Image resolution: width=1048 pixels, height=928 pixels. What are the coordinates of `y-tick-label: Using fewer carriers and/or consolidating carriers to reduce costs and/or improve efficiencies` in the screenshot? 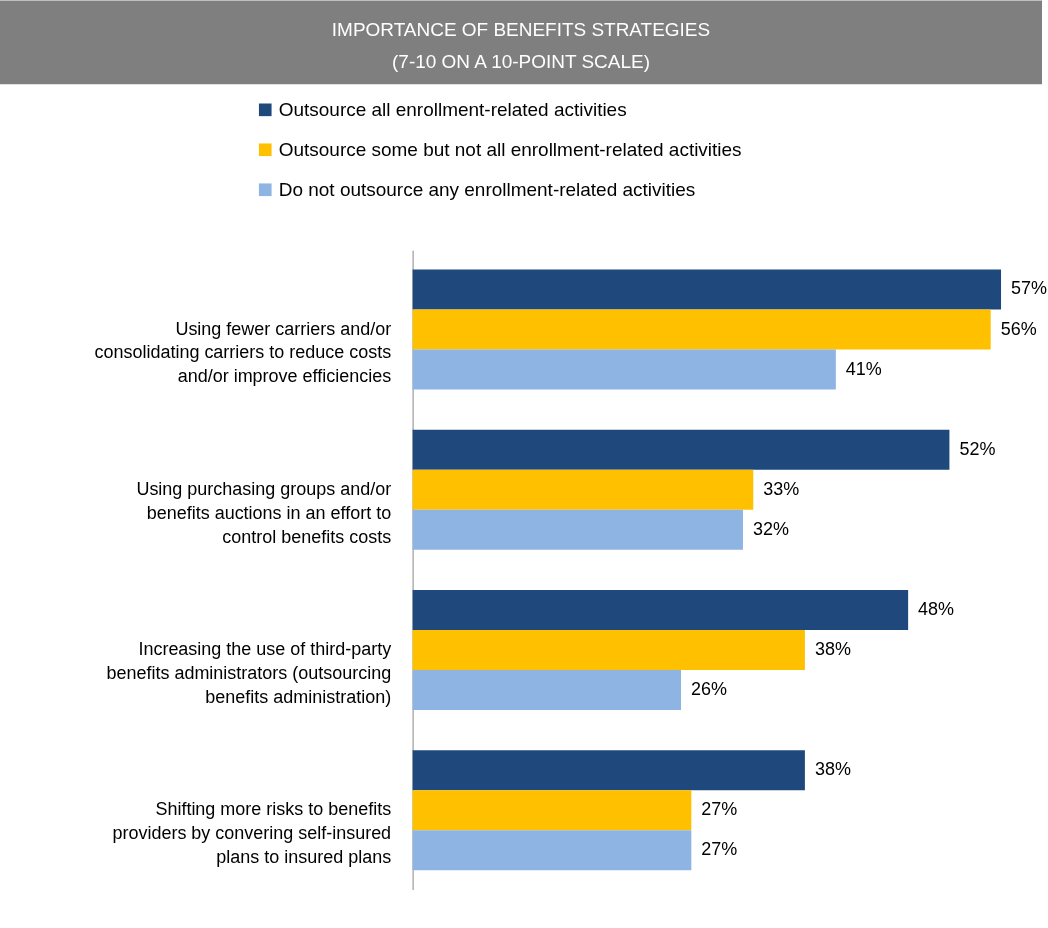 It's located at (243, 352).